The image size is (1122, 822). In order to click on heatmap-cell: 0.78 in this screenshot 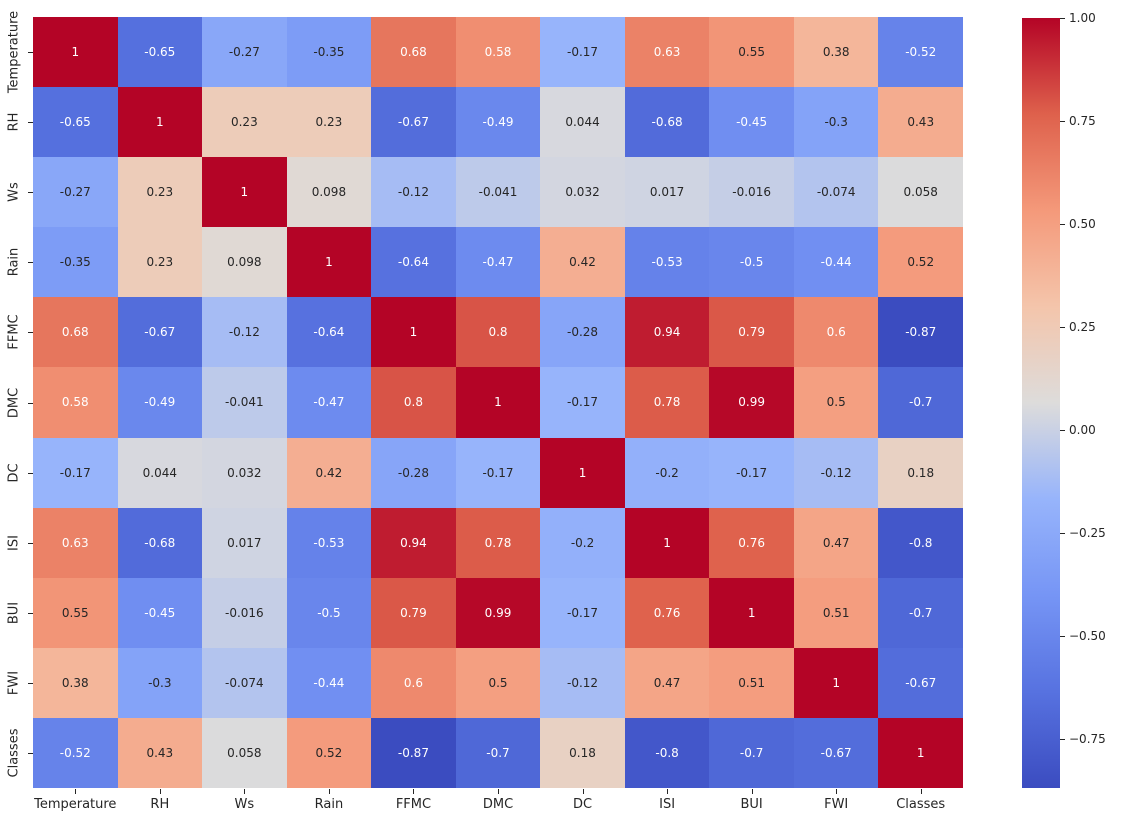, I will do `click(498, 542)`.